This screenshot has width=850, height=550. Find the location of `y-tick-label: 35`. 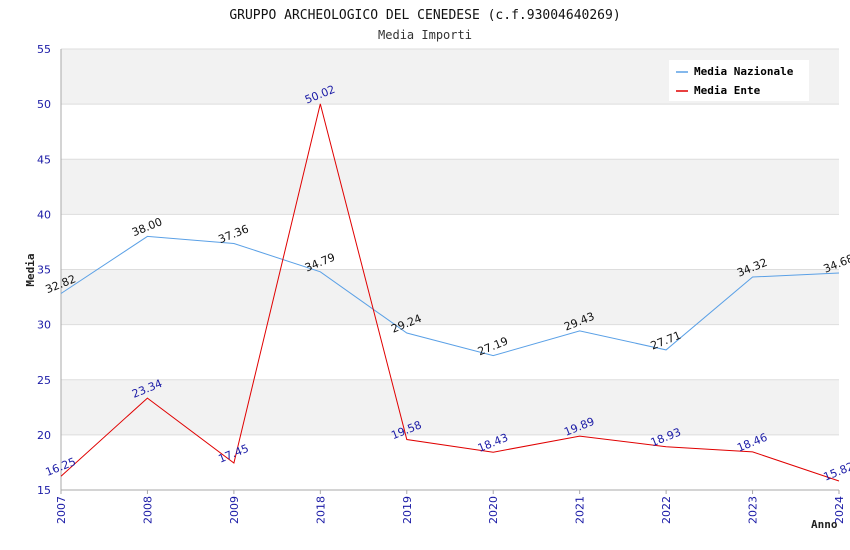

y-tick-label: 35 is located at coordinates (44, 270).